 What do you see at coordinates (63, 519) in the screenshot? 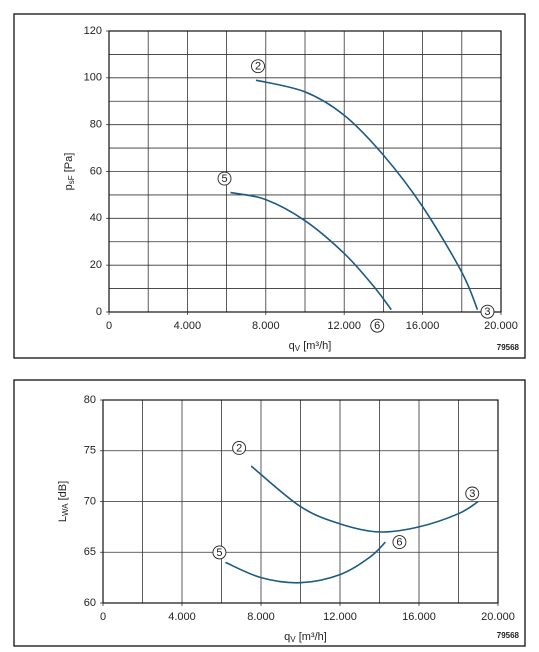
I see `y-label-main: L` at bounding box center [63, 519].